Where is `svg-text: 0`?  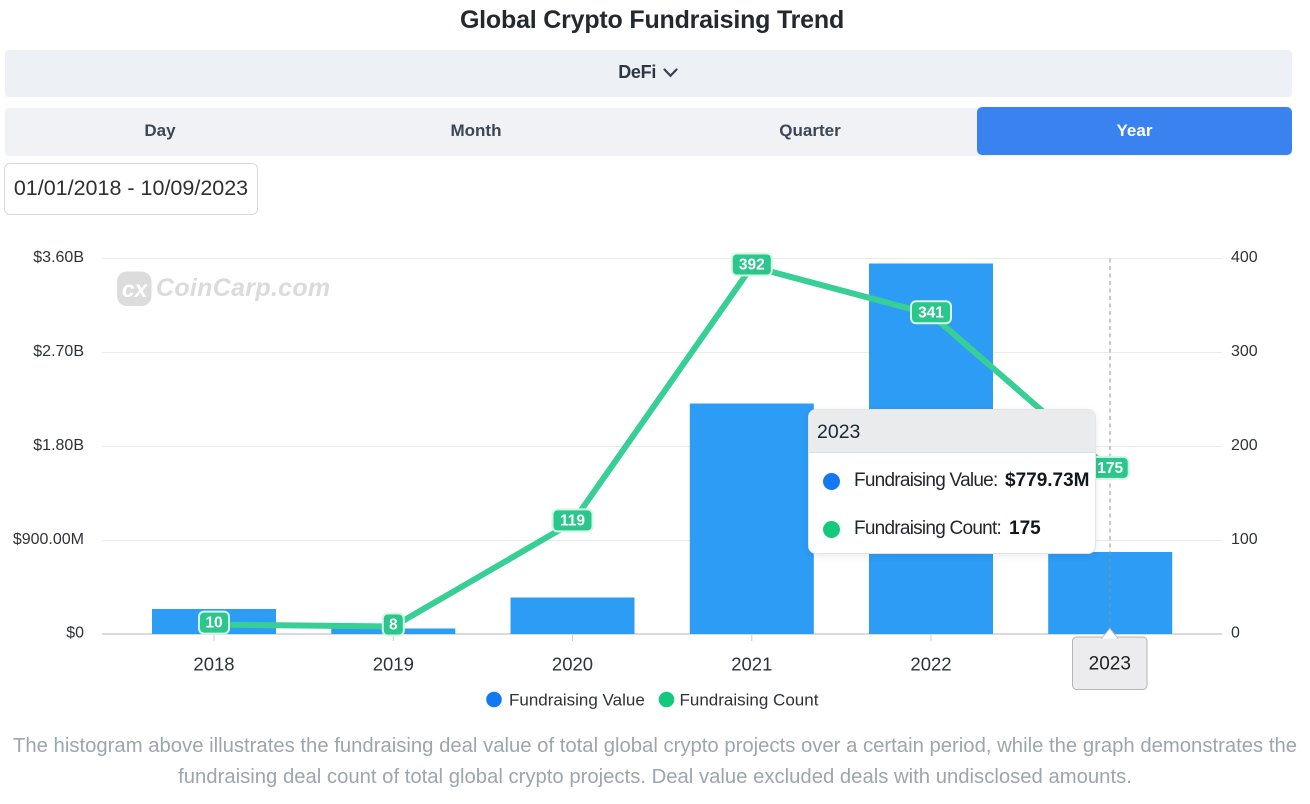 svg-text: 0 is located at coordinates (1235, 633).